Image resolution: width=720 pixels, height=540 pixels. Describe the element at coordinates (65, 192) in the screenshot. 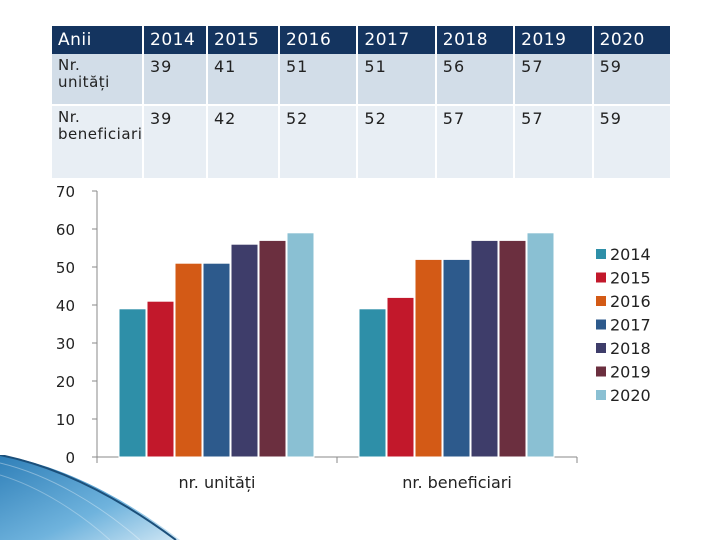

I see `y-tick-label: 70` at that location.